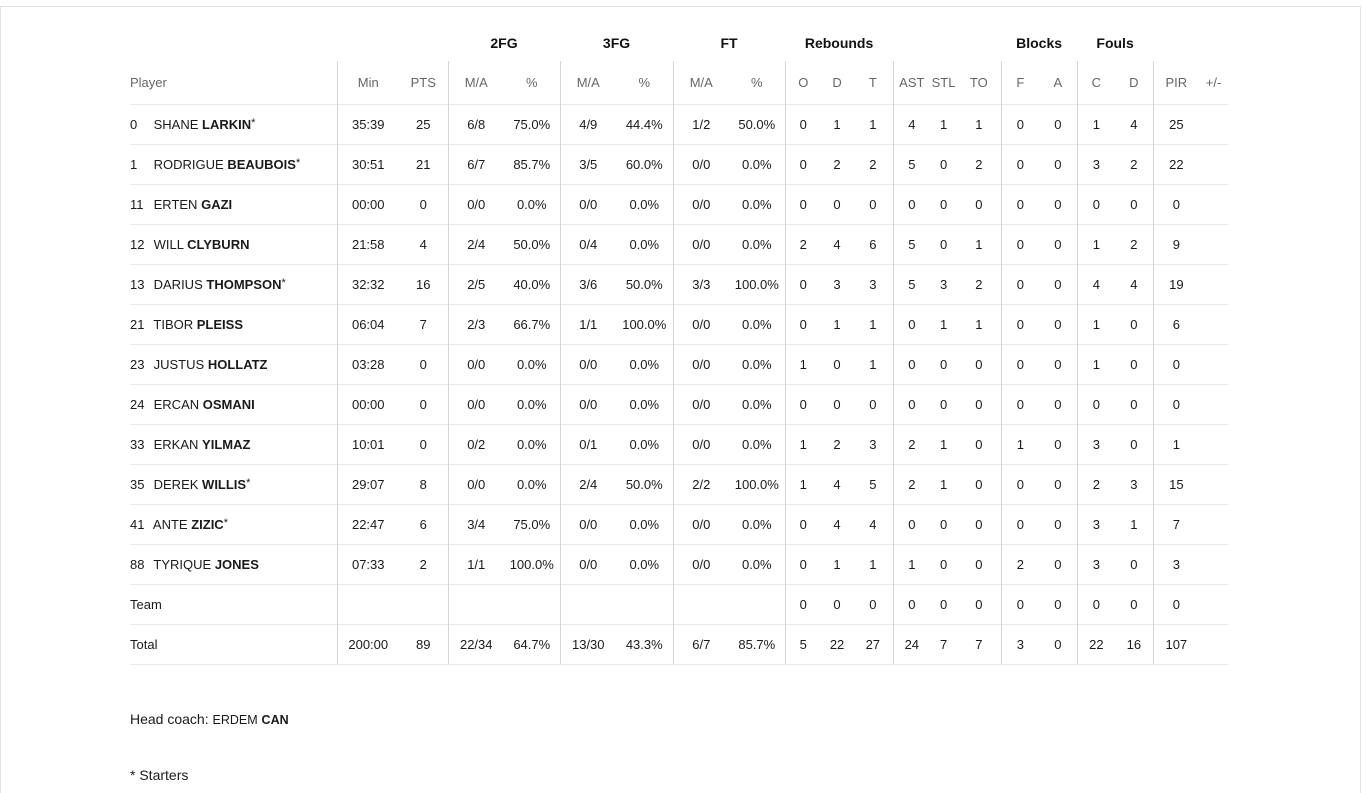  What do you see at coordinates (803, 364) in the screenshot?
I see `stat-reb-o: 1` at bounding box center [803, 364].